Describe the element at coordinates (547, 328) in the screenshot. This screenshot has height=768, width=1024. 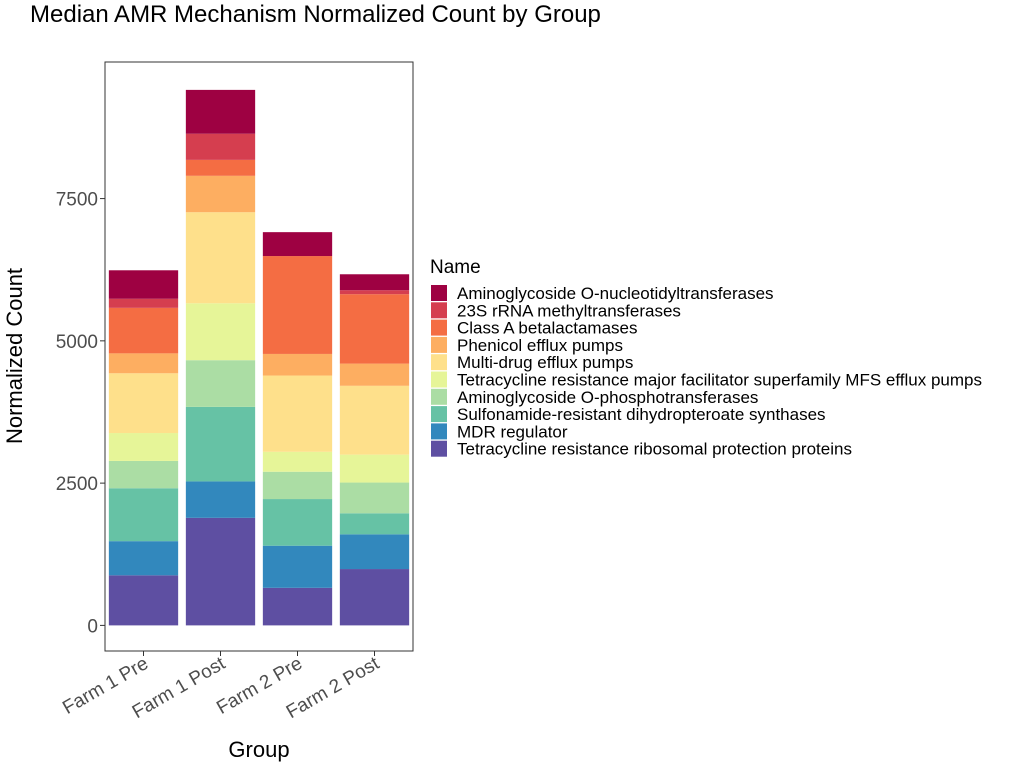
I see `legend-label: Class A betalactamases` at that location.